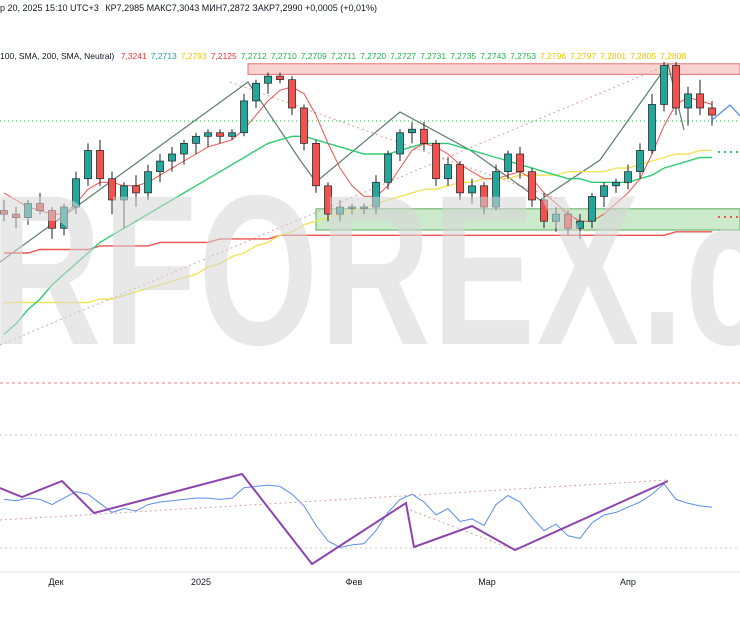 The image size is (740, 620). Describe the element at coordinates (527, 219) in the screenshot. I see `support-zone` at that location.